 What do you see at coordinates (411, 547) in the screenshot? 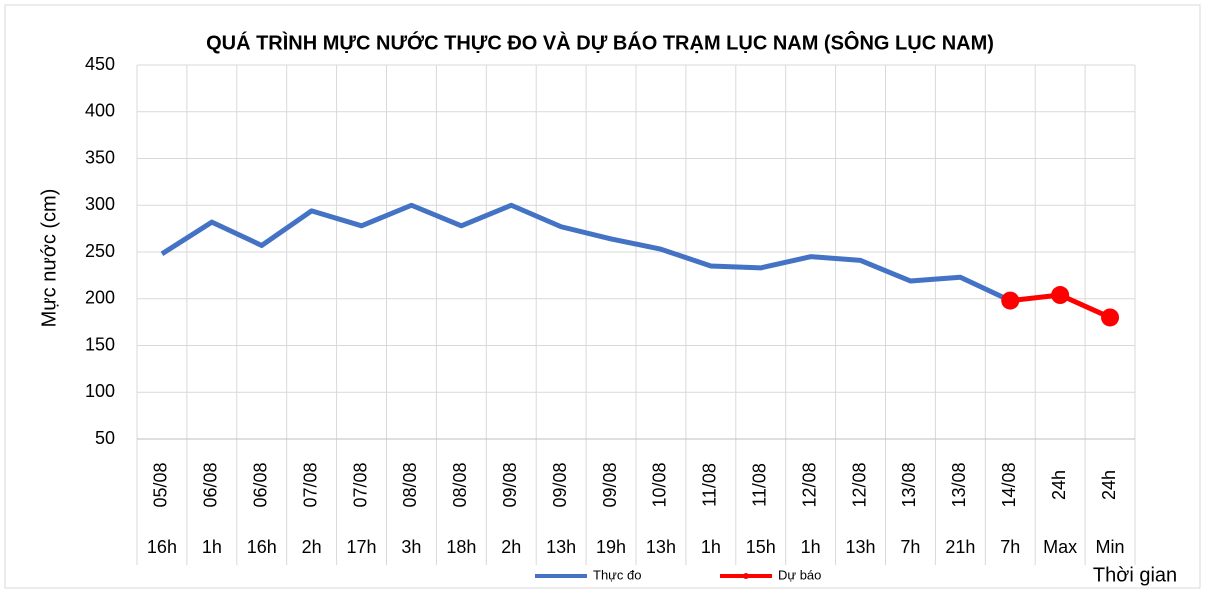
I see `x-tick-label-bottom: 3h` at bounding box center [411, 547].